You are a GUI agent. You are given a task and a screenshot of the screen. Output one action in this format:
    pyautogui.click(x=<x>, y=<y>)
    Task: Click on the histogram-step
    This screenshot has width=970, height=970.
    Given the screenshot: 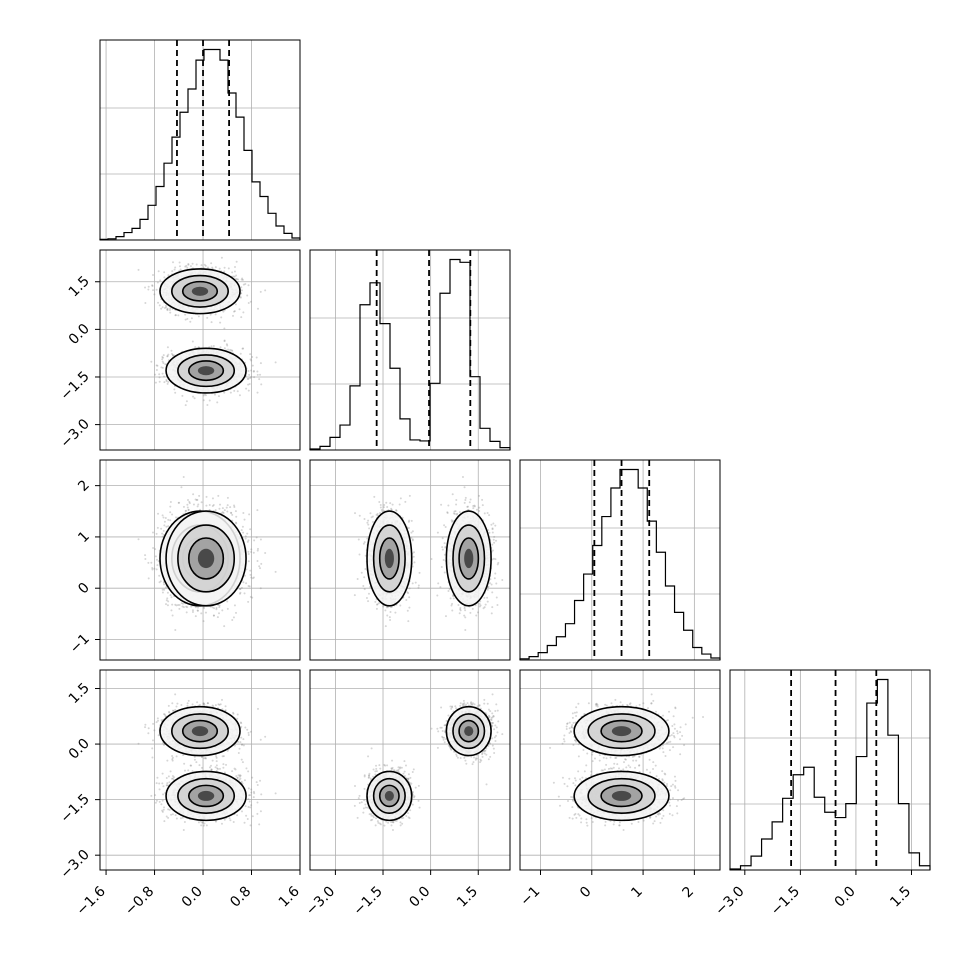 What is the action you would take?
    pyautogui.click(x=200, y=144)
    